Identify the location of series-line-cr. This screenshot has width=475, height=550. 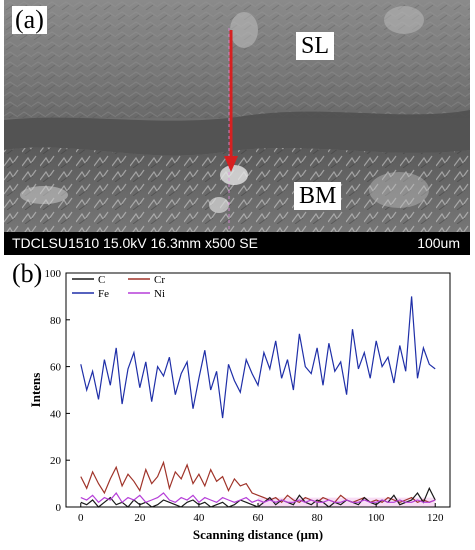
(258, 482).